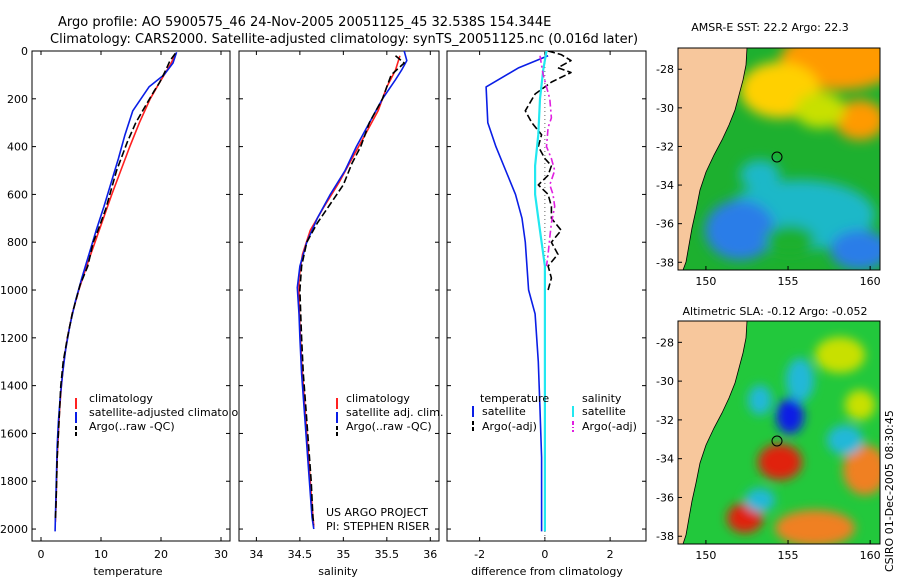  Describe the element at coordinates (504, 411) in the screenshot. I see `legend-label-temp-satellite: satellite` at that location.